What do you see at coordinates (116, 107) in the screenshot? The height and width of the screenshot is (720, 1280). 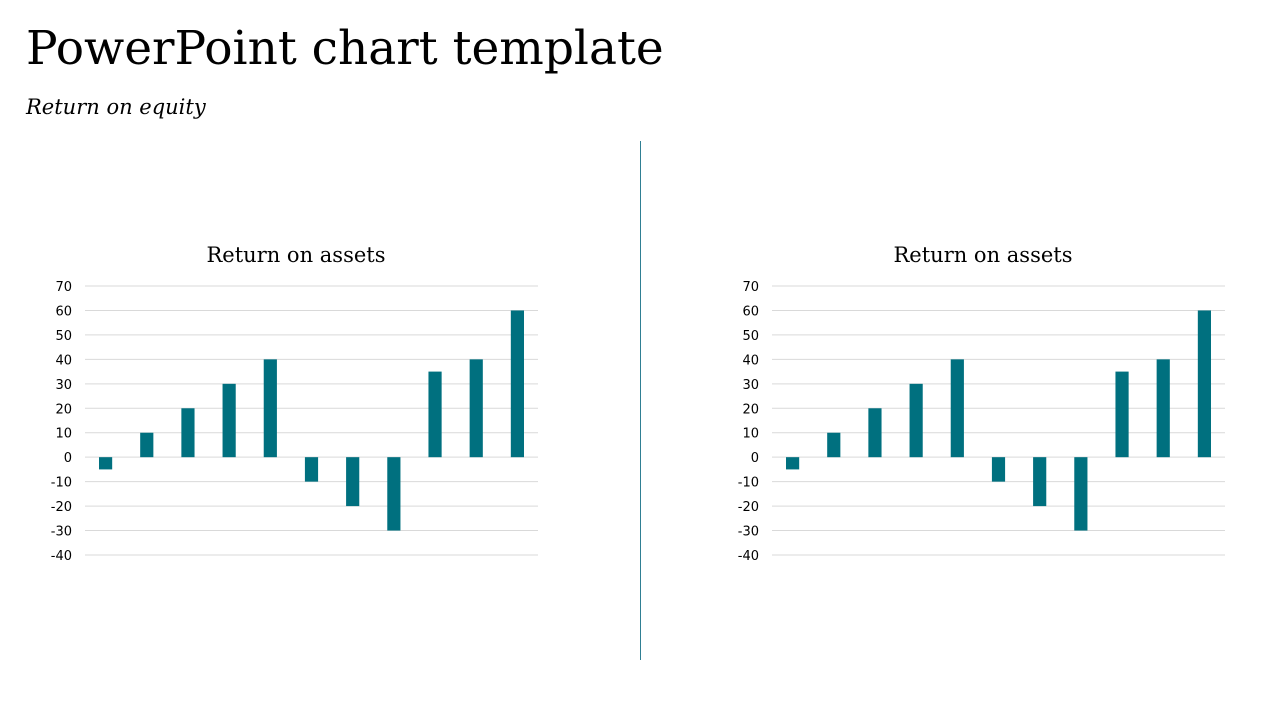 I see `slide-subtitle: Return on equity` at bounding box center [116, 107].